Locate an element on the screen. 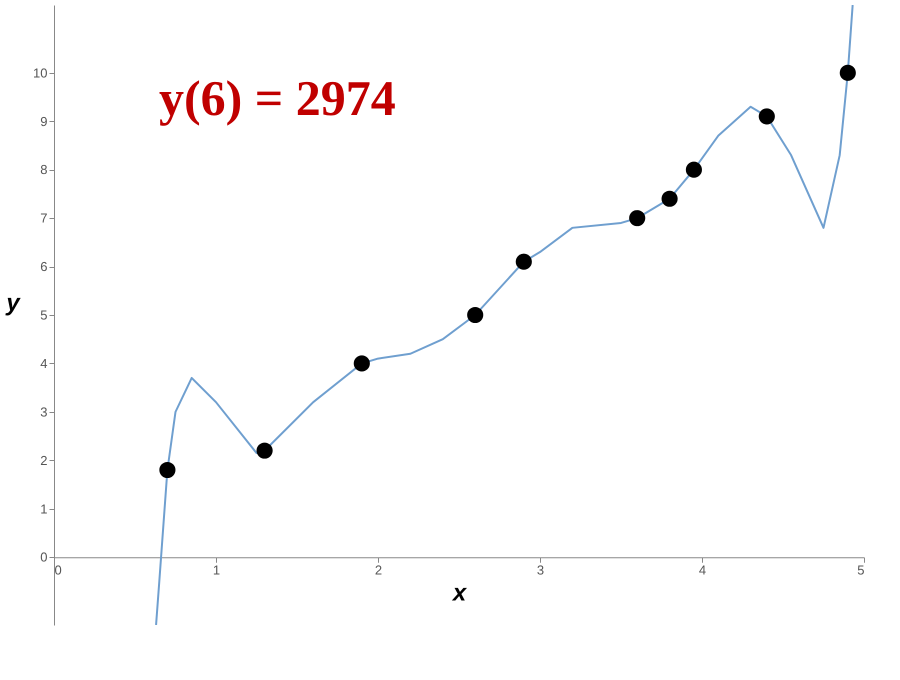 This screenshot has height=680, width=900. x-tick-label: 5 is located at coordinates (860, 570).